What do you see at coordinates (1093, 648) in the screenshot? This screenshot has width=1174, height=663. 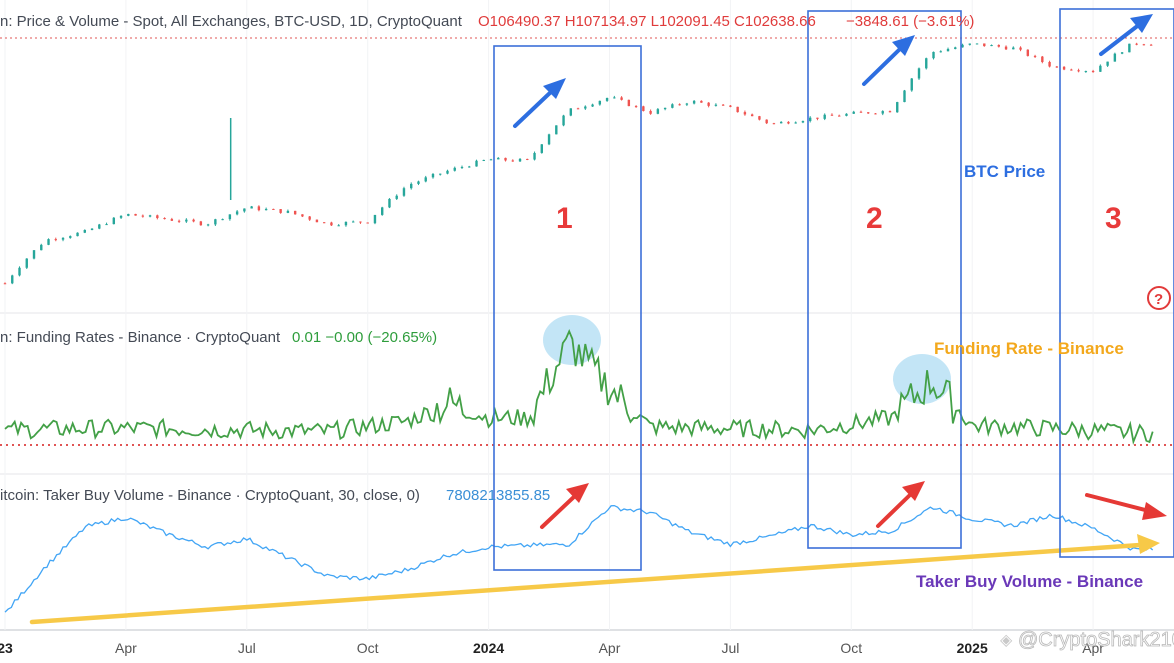 I see `x-tick-label: Apr` at bounding box center [1093, 648].